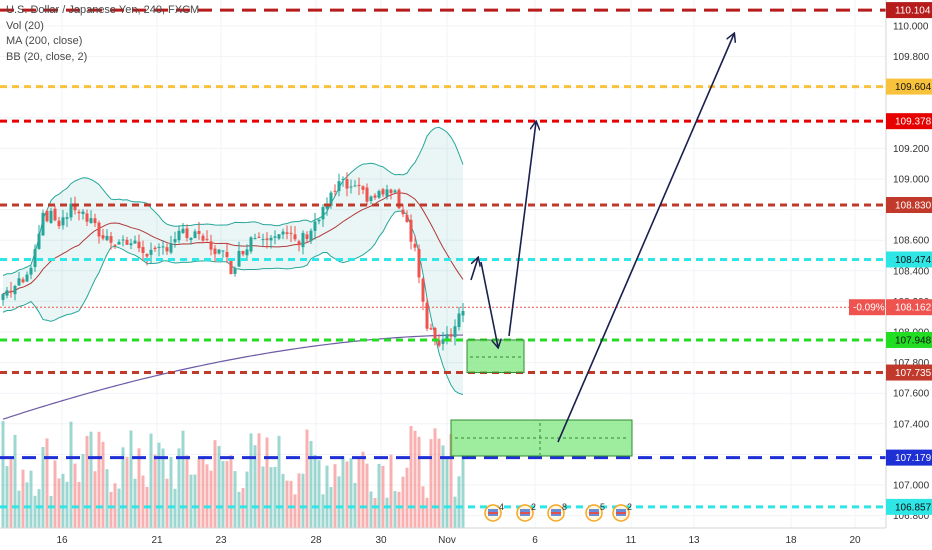 This screenshot has height=550, width=932. Describe the element at coordinates (909, 121) in the screenshot. I see `price-tag` at that location.